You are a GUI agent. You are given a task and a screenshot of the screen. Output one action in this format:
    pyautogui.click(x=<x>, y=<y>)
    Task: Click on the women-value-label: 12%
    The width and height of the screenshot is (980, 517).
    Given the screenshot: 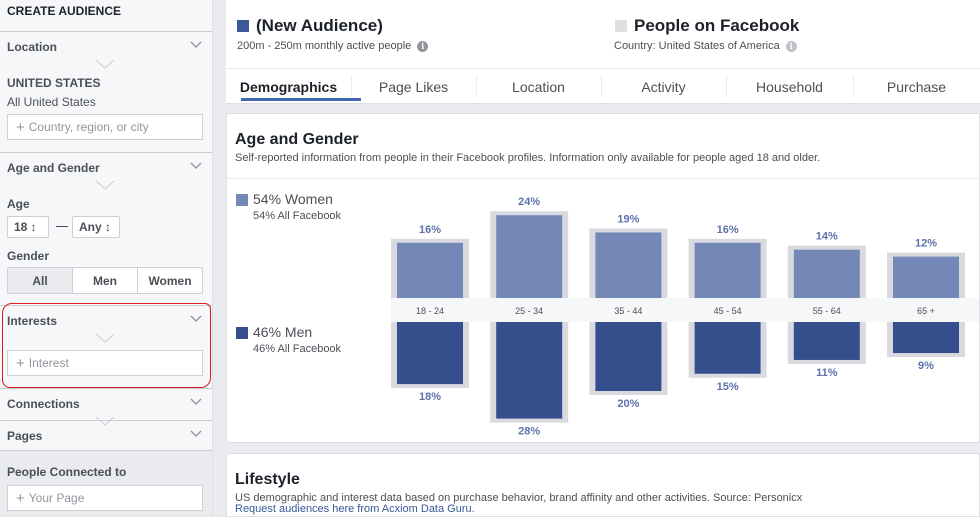 What is the action you would take?
    pyautogui.click(x=926, y=244)
    